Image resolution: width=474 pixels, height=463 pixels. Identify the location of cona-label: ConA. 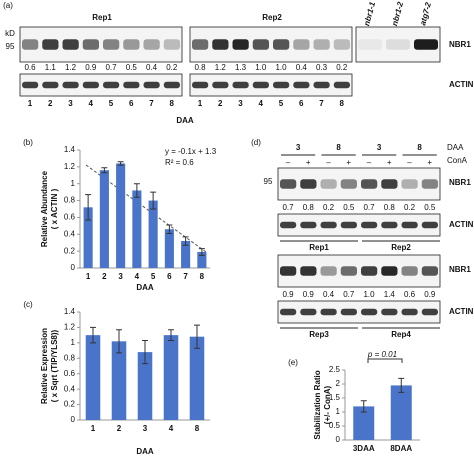
(457, 160).